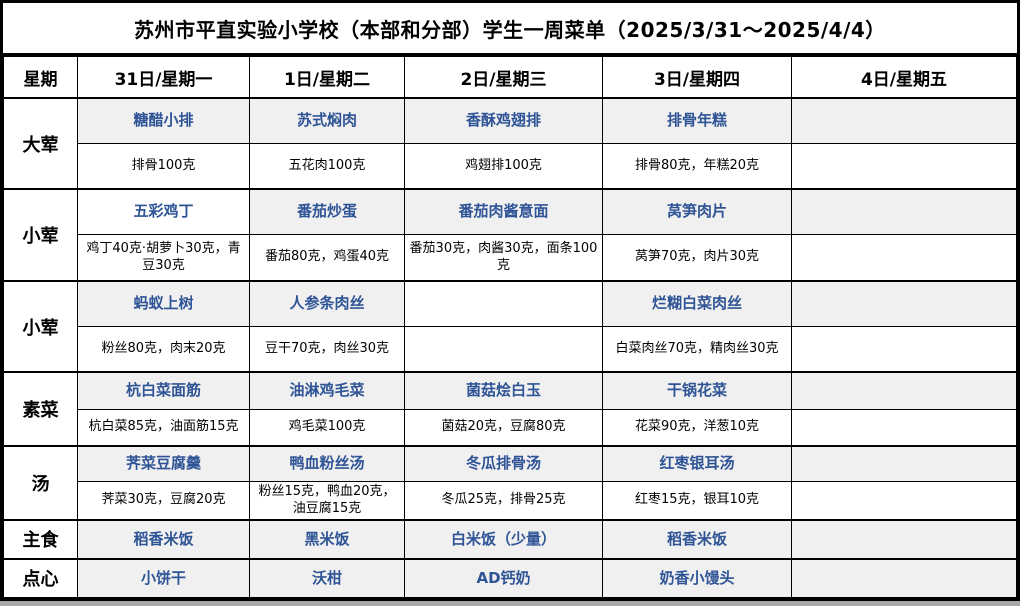 The image size is (1020, 610). I want to click on category-cell: 主食, so click(40, 539).